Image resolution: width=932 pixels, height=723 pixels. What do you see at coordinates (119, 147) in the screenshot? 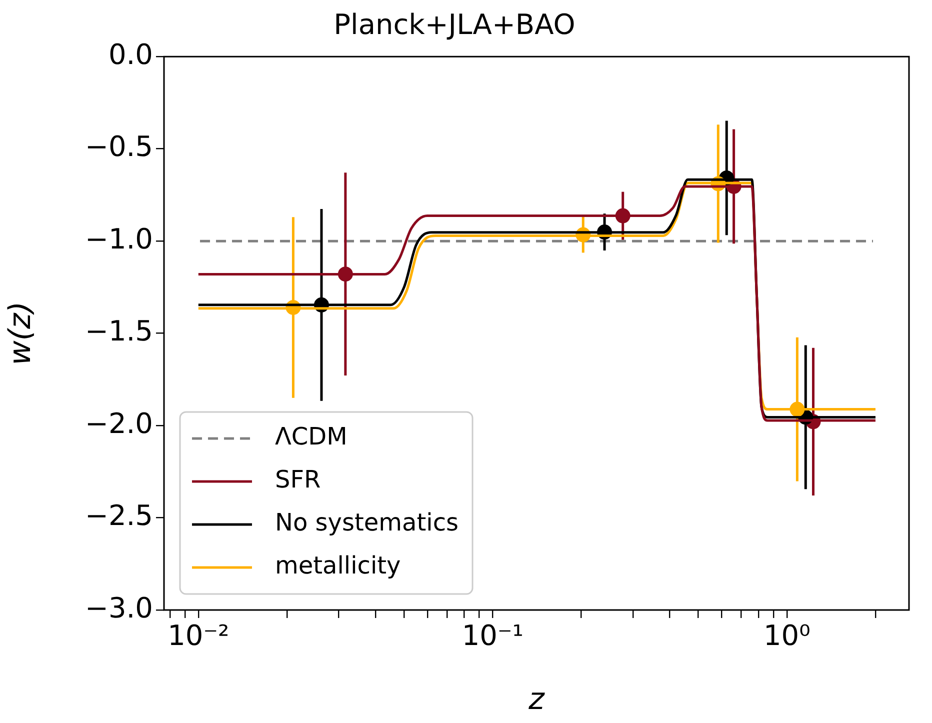
I see `y-tick-label: −0.5` at bounding box center [119, 147].